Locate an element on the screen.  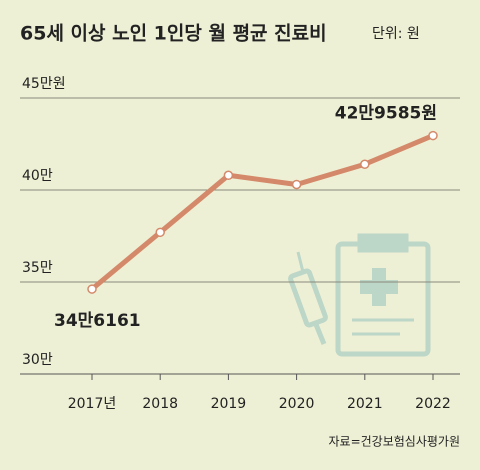
chart-subtitle: 단위: 원 is located at coordinates (396, 34).